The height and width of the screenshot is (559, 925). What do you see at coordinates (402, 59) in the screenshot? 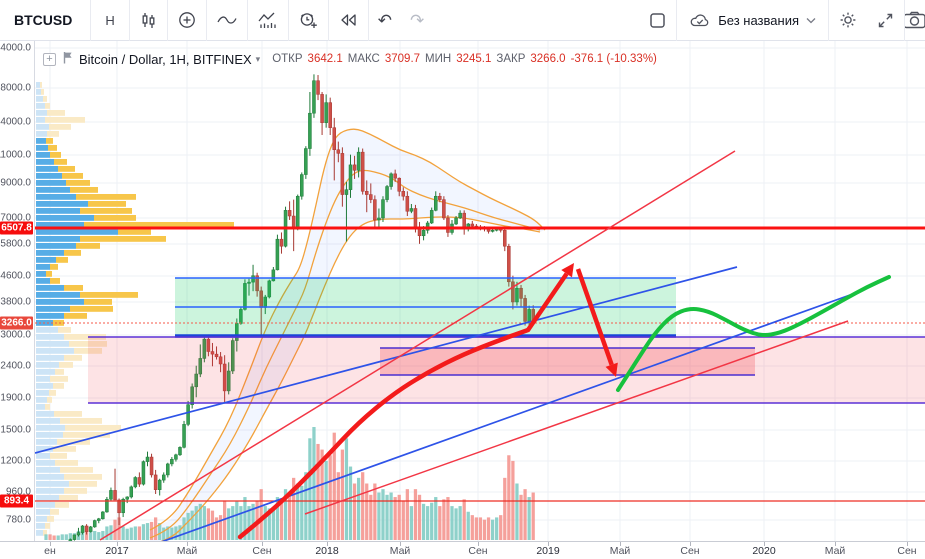
I see `high-value: 3709.7` at bounding box center [402, 59].